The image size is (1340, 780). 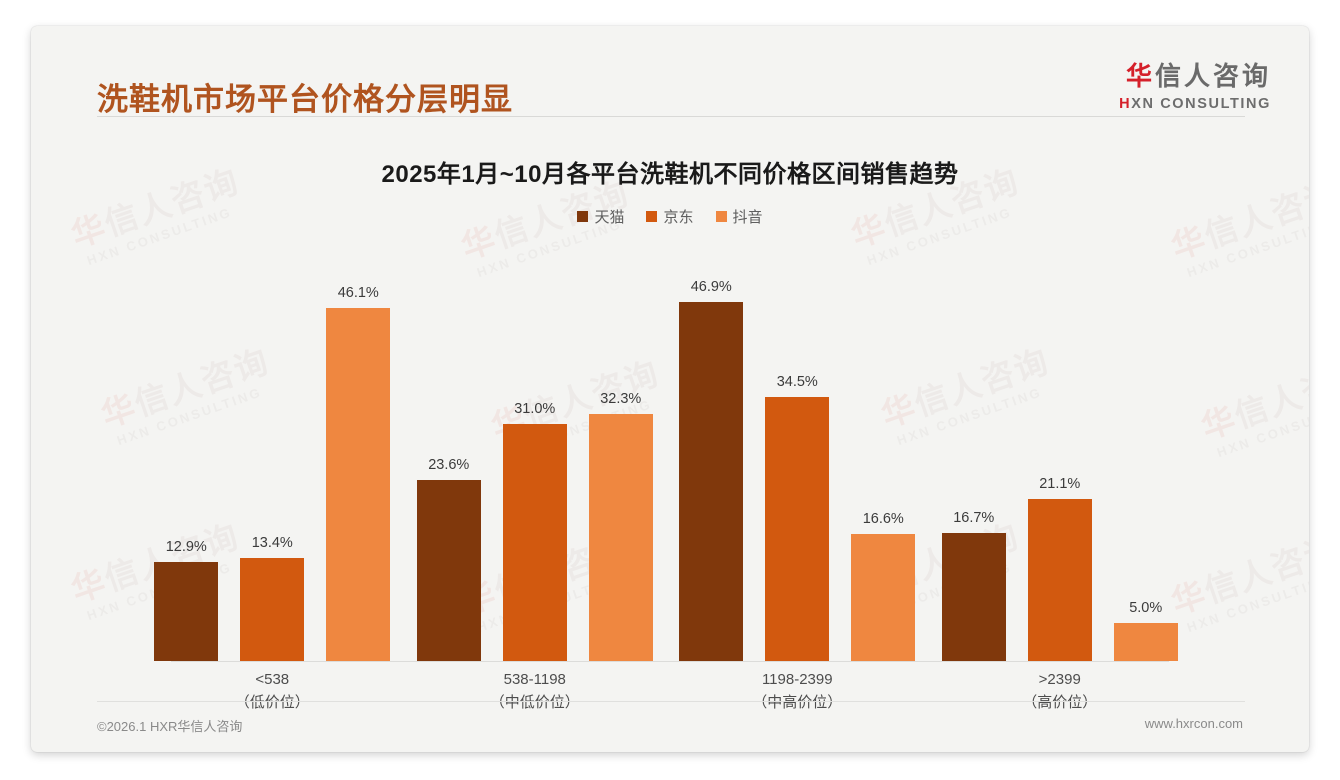 I want to click on bar-item: 5.0%, so click(x=1145, y=452).